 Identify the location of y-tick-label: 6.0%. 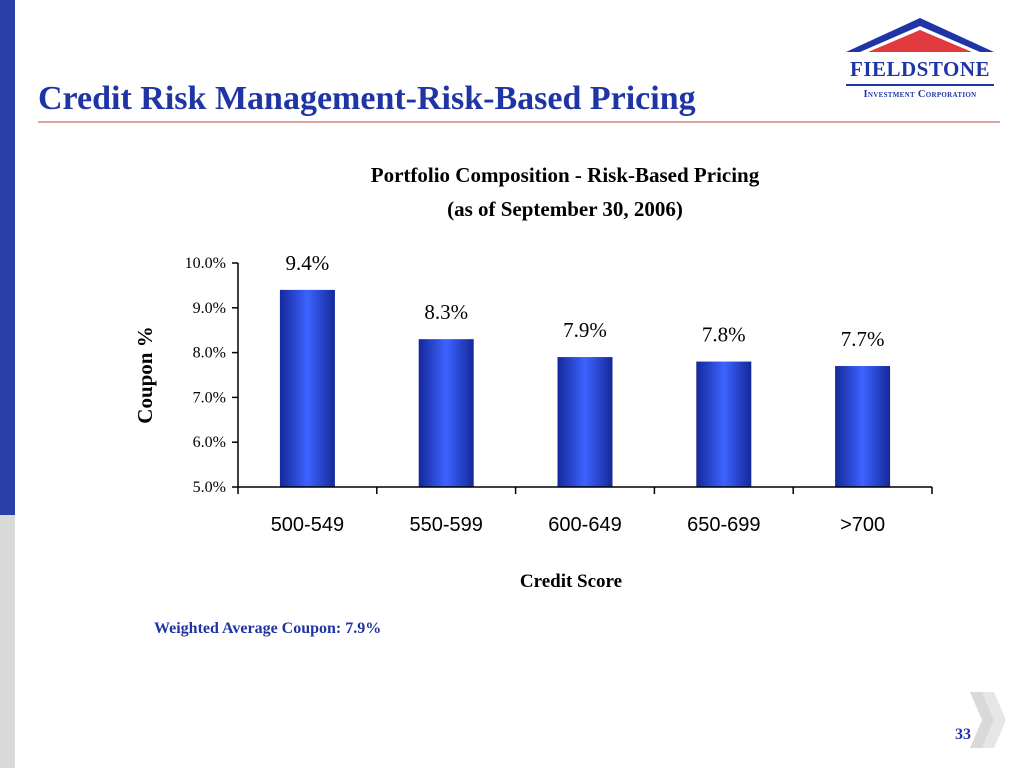
(209, 442).